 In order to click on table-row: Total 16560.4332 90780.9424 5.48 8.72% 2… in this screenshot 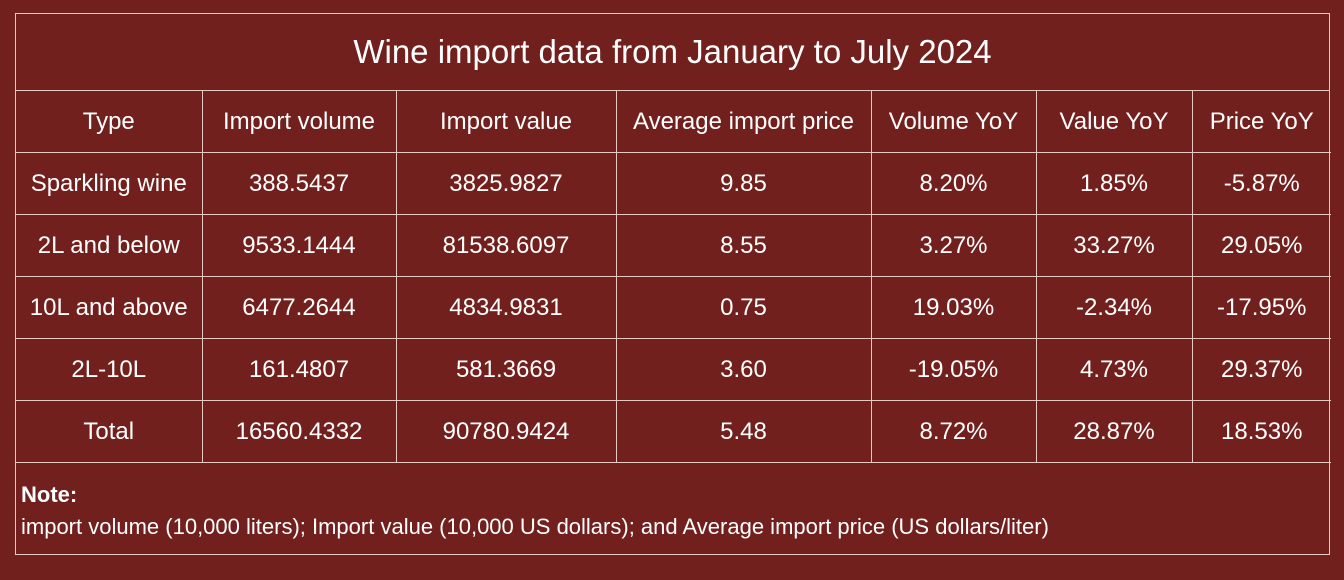, I will do `click(673, 431)`.